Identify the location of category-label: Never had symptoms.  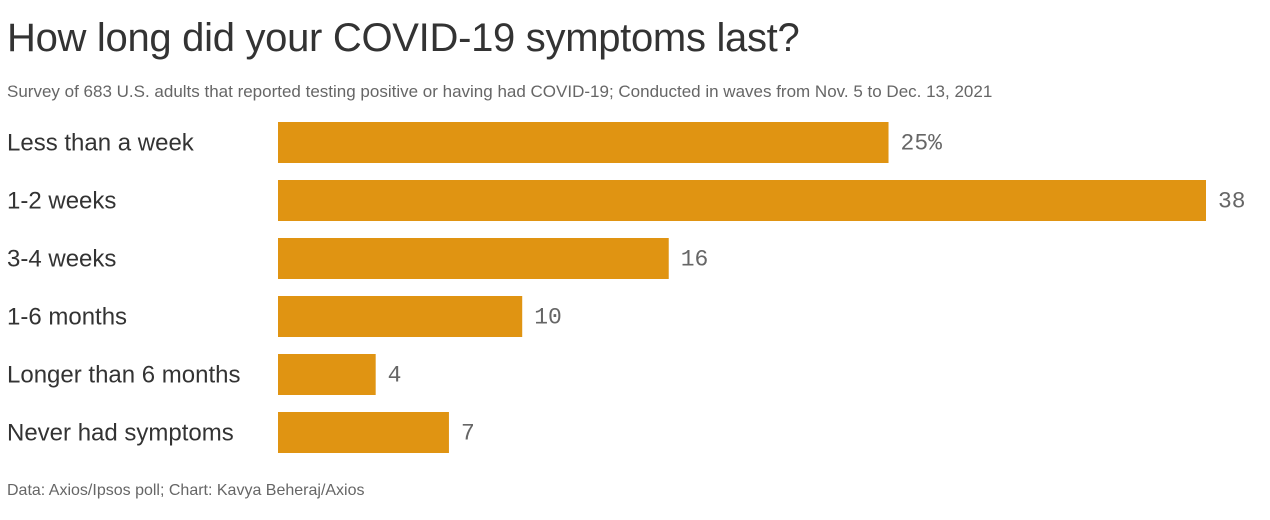
(120, 433).